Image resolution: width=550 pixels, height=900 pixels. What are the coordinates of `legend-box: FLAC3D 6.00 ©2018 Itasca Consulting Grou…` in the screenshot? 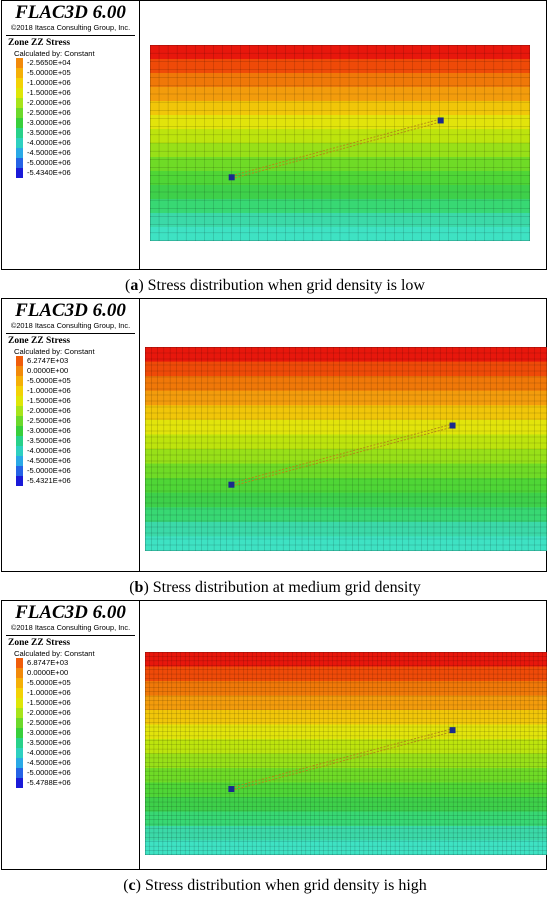 It's located at (71, 435).